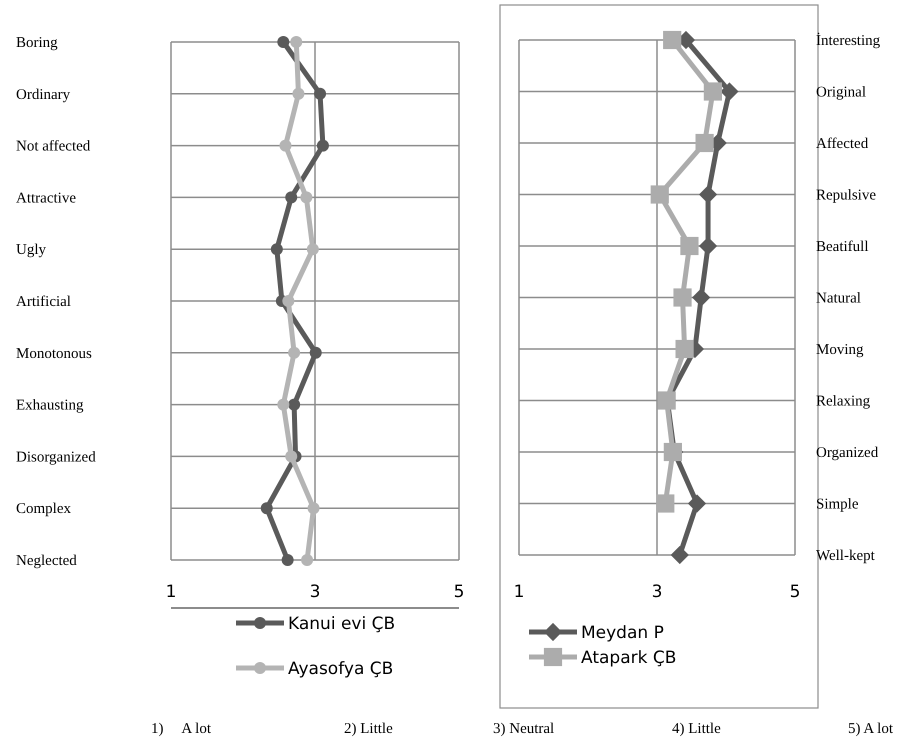  Describe the element at coordinates (843, 402) in the screenshot. I see `y-tick-label: Relaxing` at that location.